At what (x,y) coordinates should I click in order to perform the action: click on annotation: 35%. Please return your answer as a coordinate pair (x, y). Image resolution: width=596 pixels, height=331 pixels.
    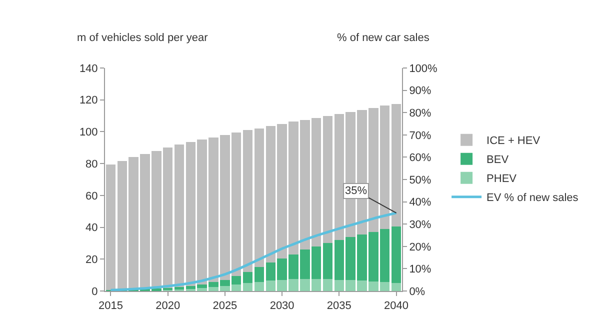
    Looking at the image, I should click on (356, 191).